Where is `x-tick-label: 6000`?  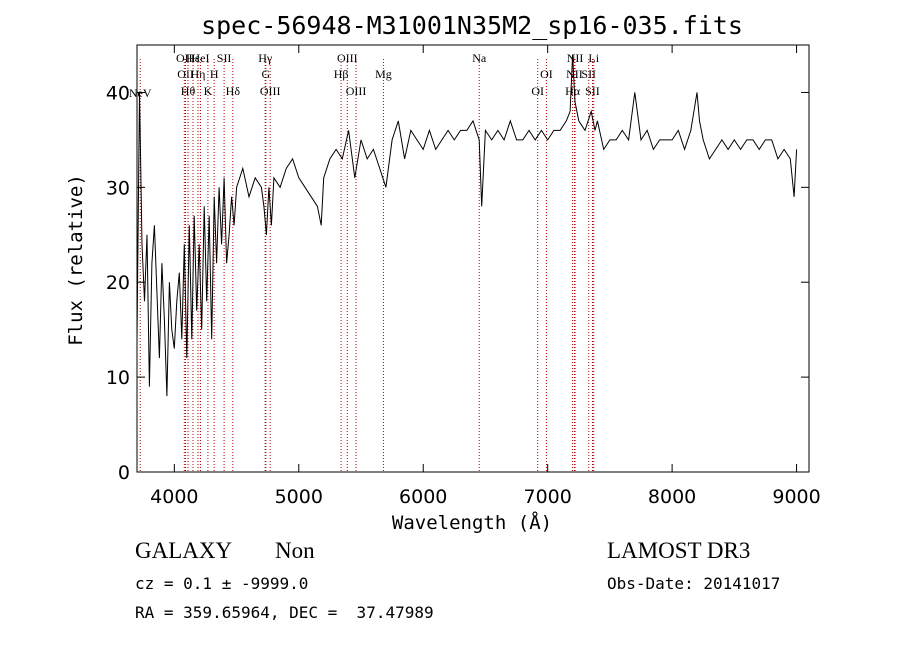 x-tick-label: 6000 is located at coordinates (423, 497).